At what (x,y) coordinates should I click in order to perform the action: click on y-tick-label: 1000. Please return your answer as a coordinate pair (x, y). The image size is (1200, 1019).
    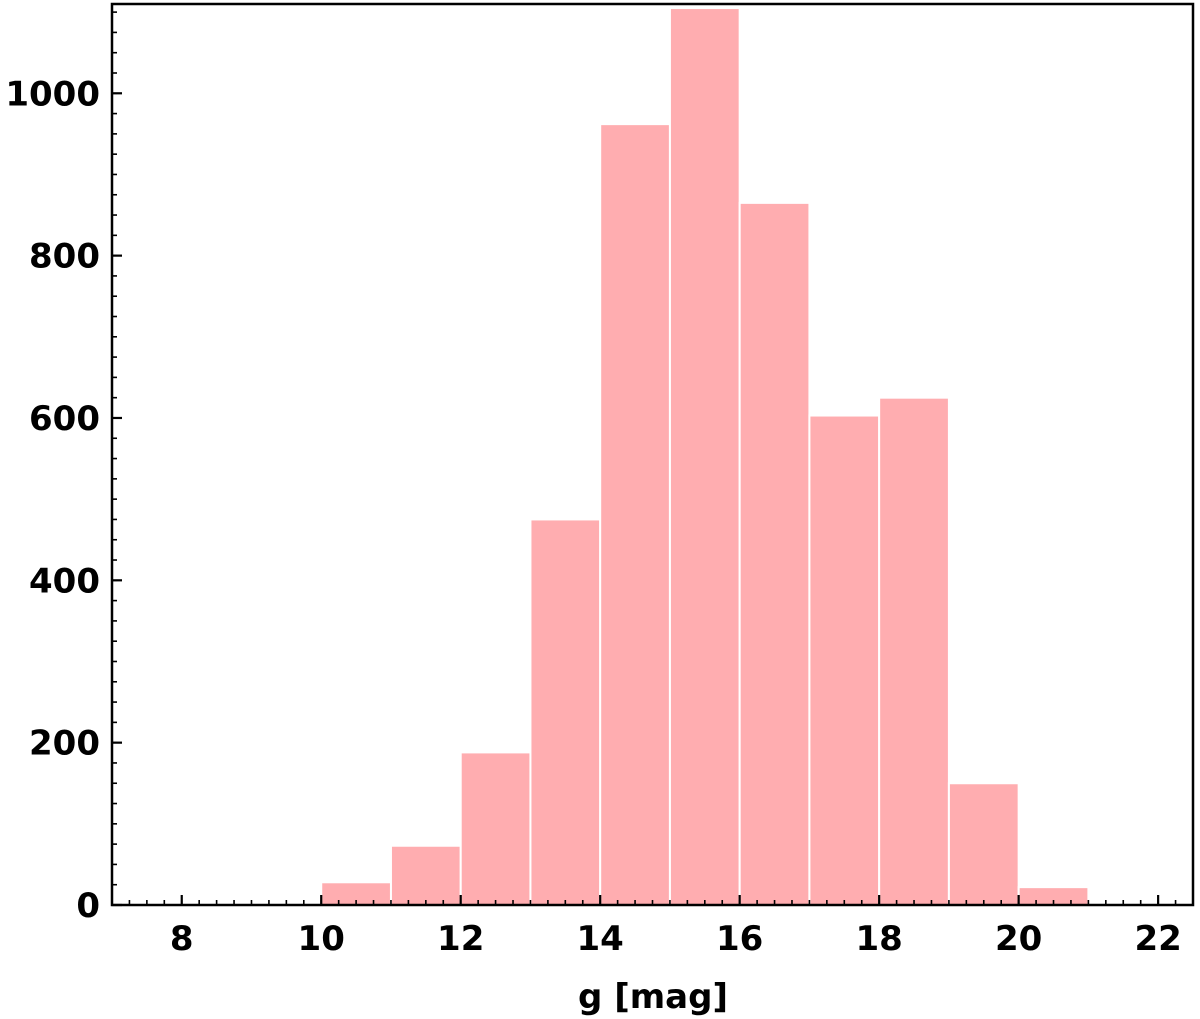
    Looking at the image, I should click on (52, 94).